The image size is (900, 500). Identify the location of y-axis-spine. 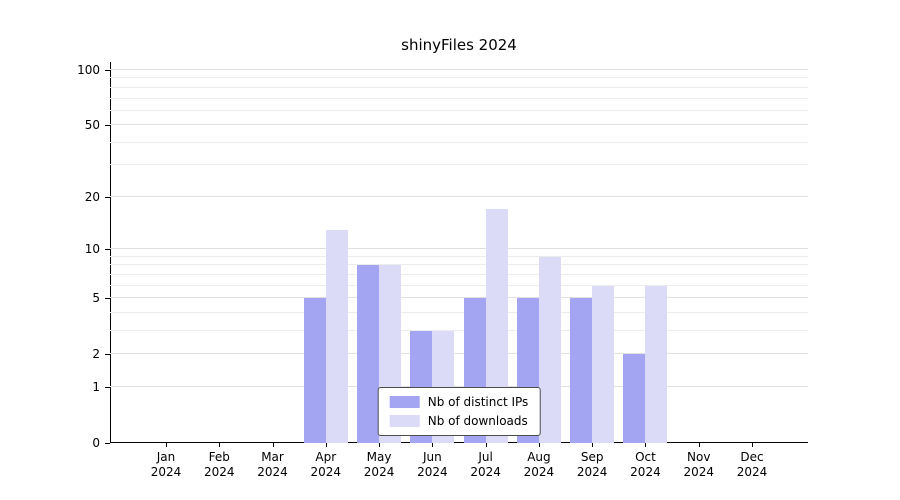
(110, 252).